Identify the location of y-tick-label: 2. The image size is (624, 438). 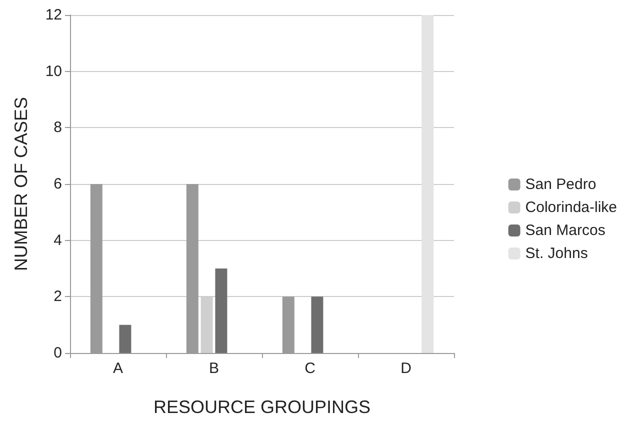
(58, 297).